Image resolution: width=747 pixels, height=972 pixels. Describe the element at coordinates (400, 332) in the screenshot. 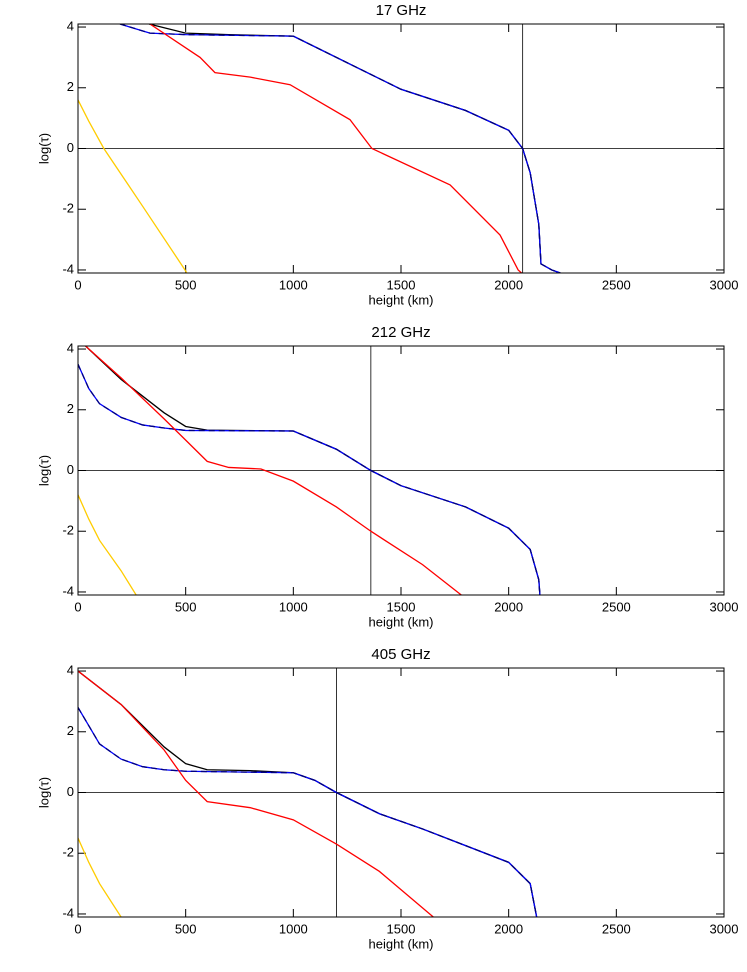

I see `chart-title: 212 GHz` at that location.